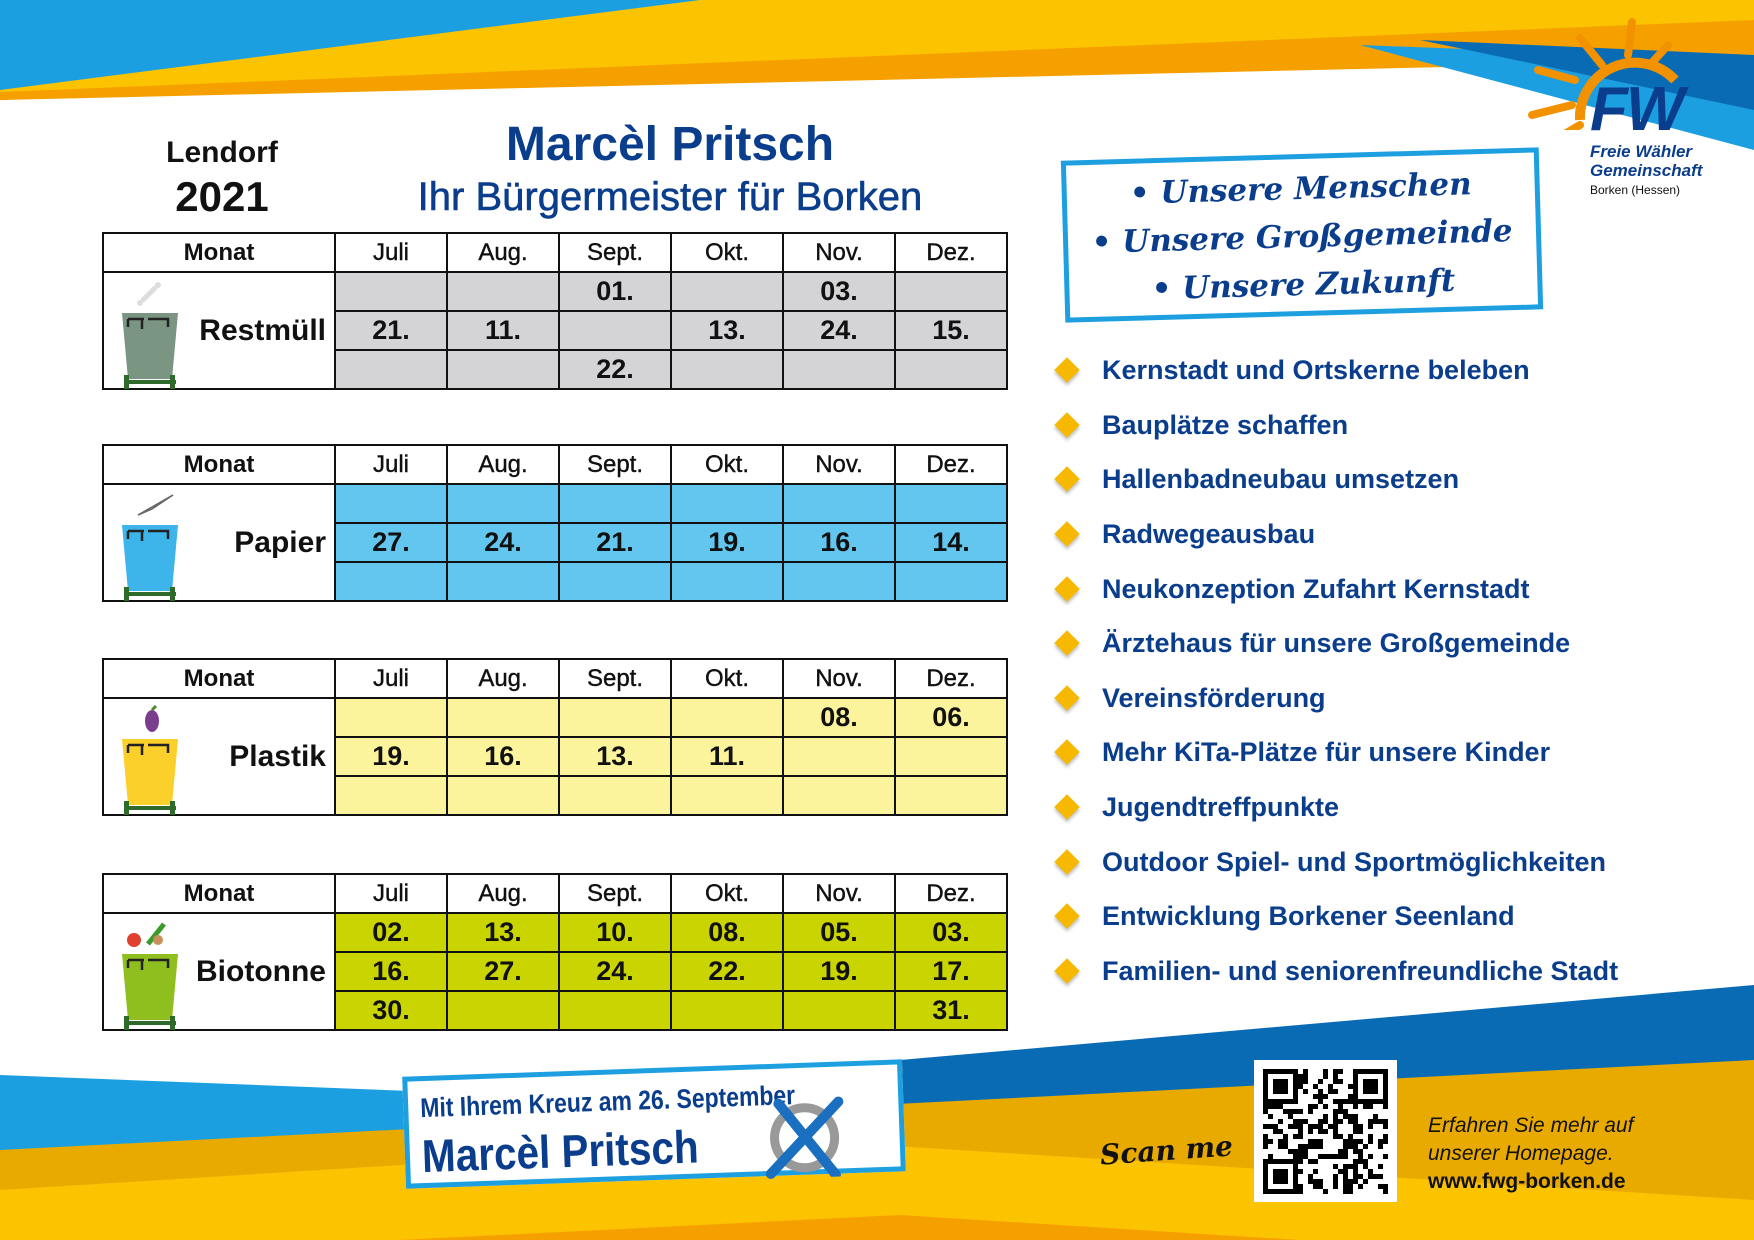 The height and width of the screenshot is (1240, 1754). Describe the element at coordinates (1603, 74) in the screenshot. I see `sun-icon` at that location.